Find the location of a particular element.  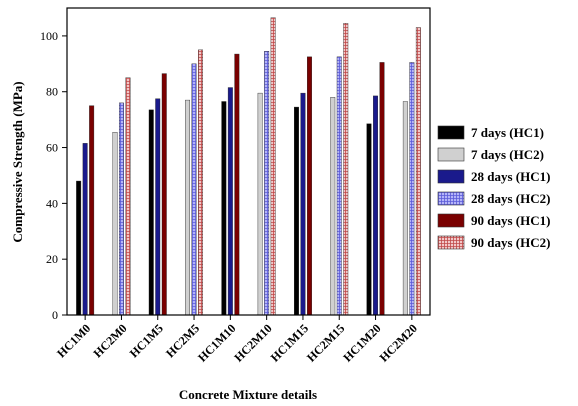

x-category-label: HC1M10 is located at coordinates (216, 342).